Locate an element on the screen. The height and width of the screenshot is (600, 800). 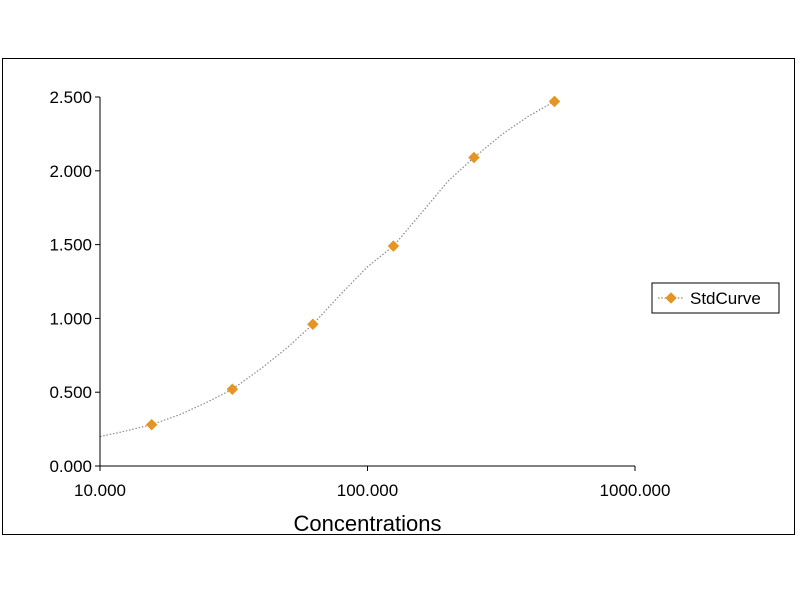
legend-box is located at coordinates (715, 298).